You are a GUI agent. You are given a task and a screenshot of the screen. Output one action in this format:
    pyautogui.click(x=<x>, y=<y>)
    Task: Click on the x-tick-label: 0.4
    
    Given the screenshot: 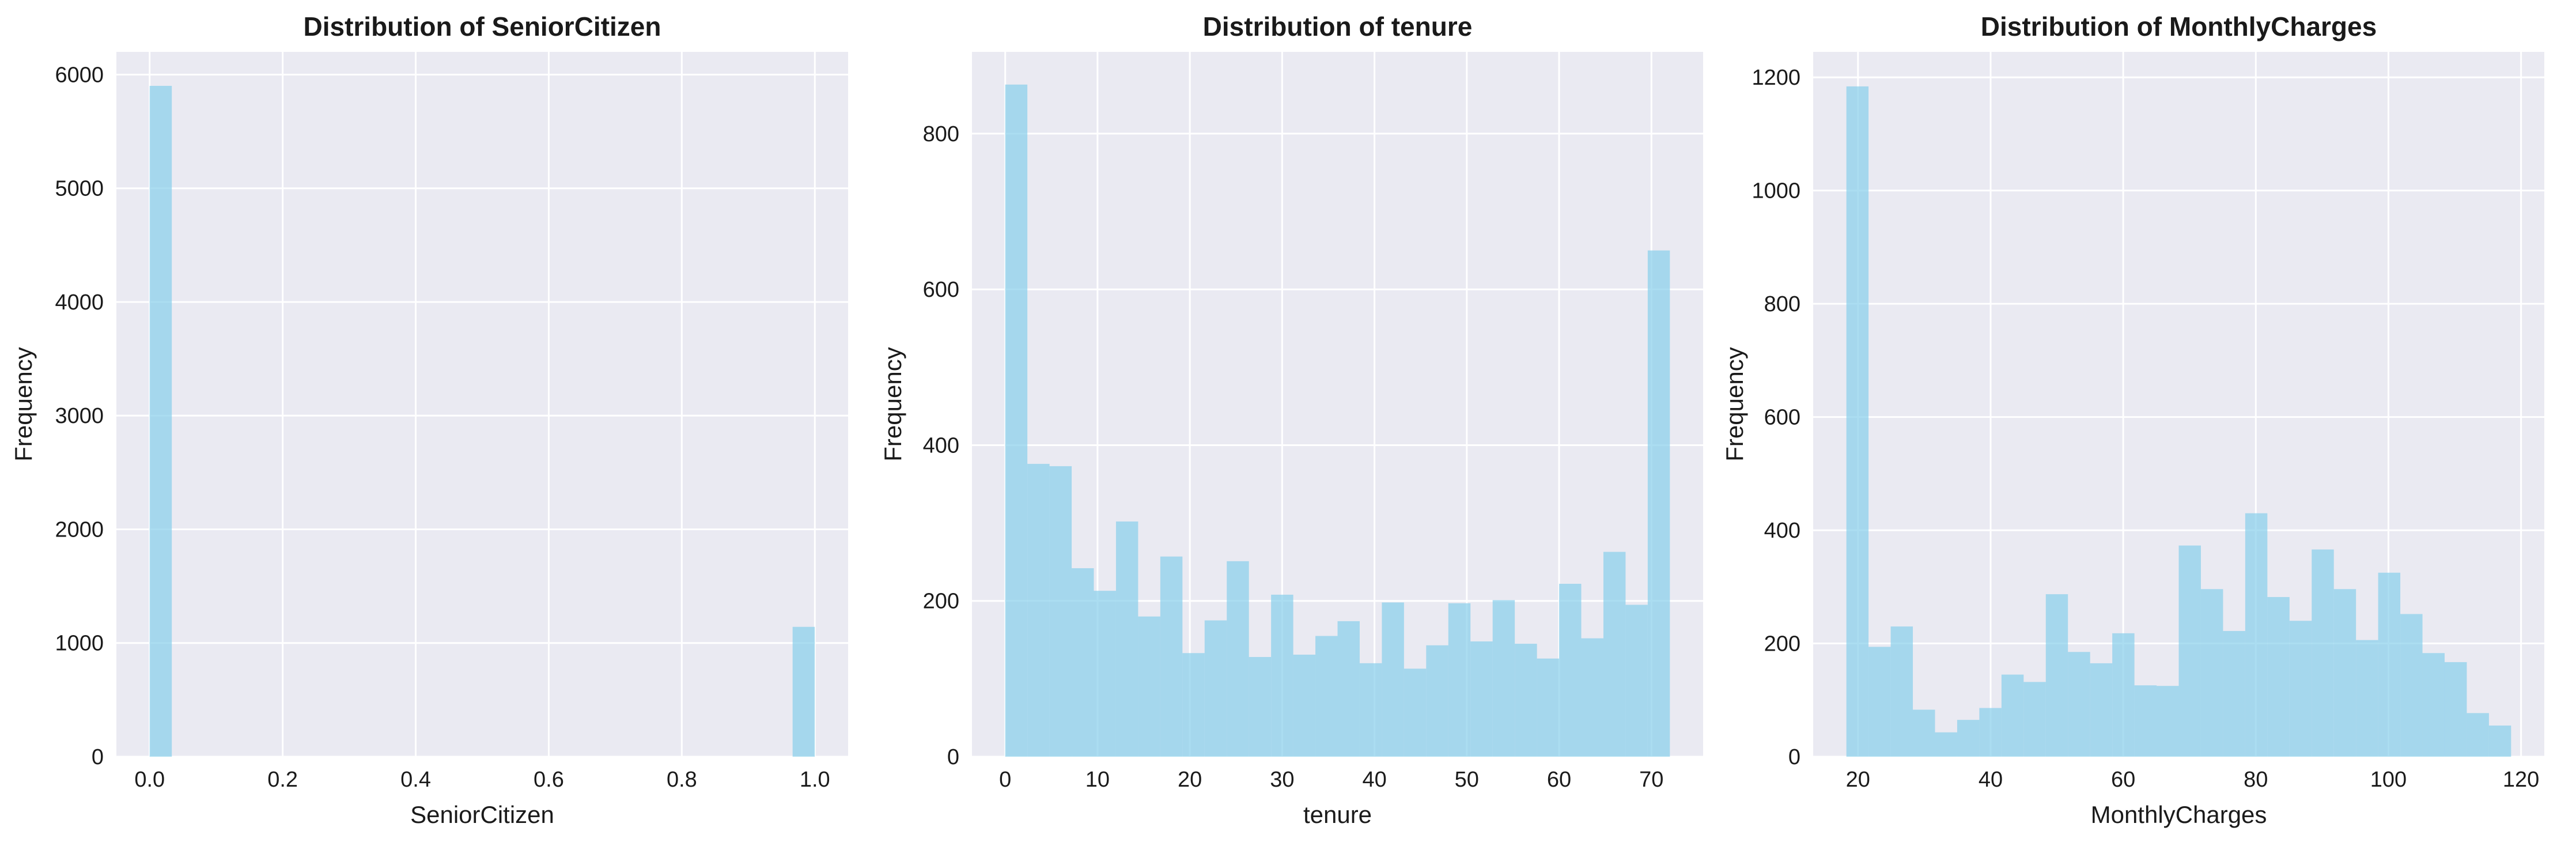 What is the action you would take?
    pyautogui.click(x=415, y=780)
    